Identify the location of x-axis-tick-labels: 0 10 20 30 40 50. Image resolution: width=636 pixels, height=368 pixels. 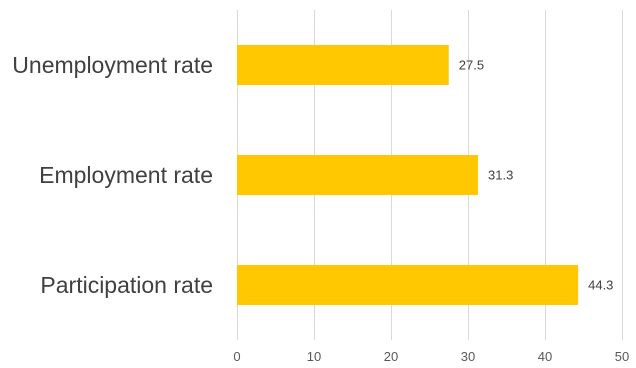
(431, 356).